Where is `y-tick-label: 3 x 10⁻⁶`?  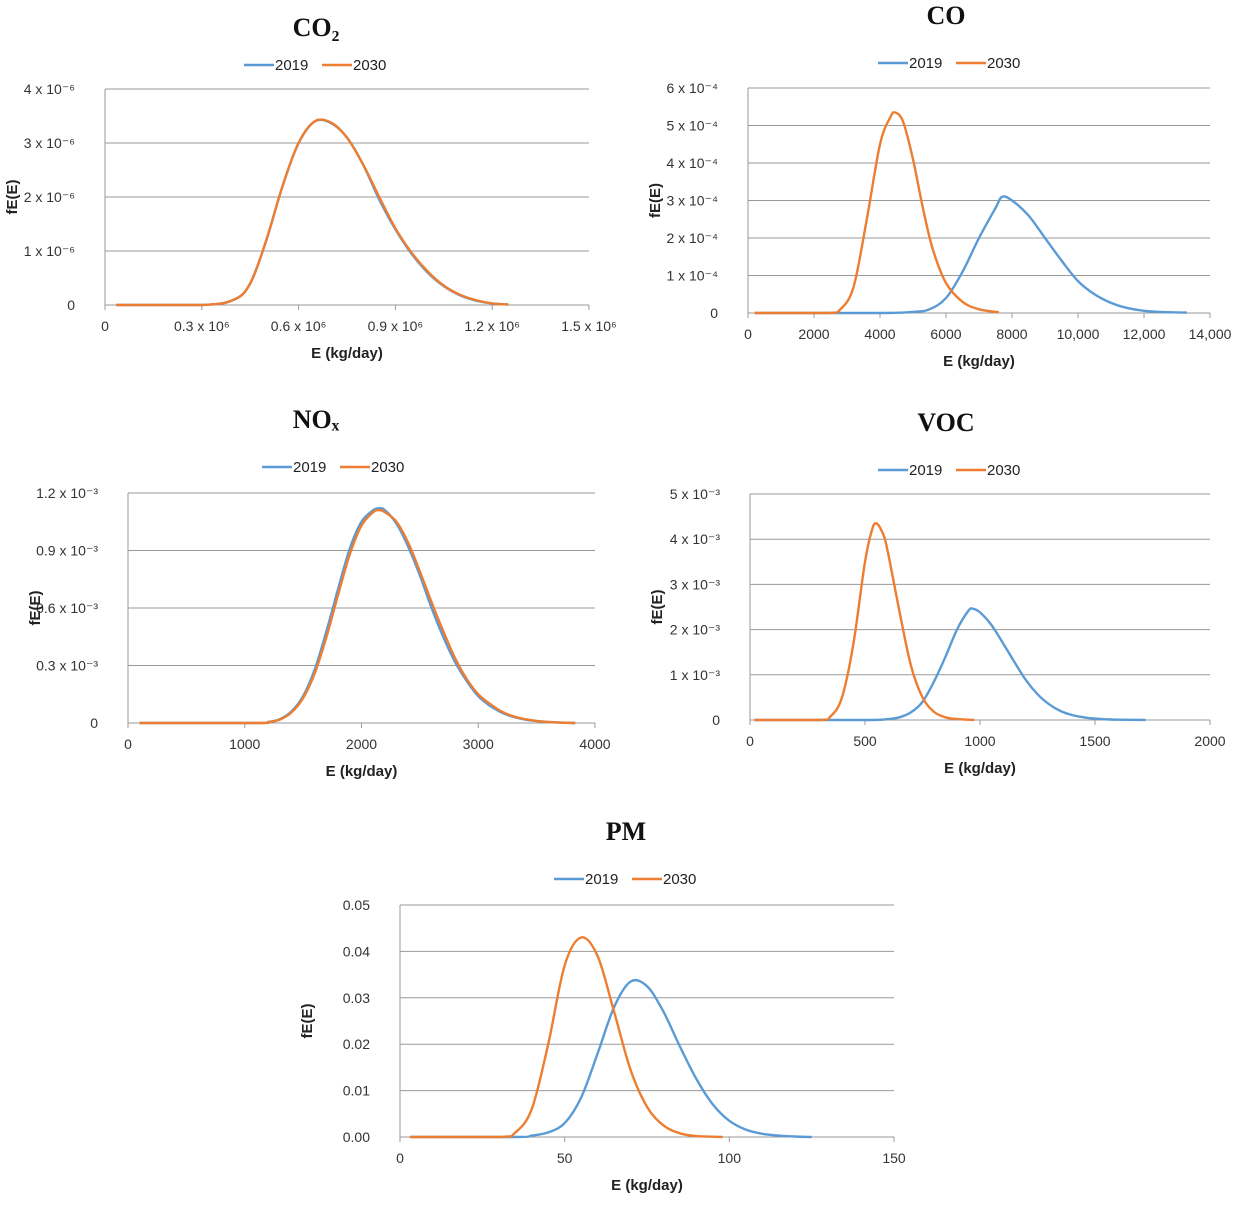
y-tick-label: 3 x 10⁻⁶ is located at coordinates (49, 143).